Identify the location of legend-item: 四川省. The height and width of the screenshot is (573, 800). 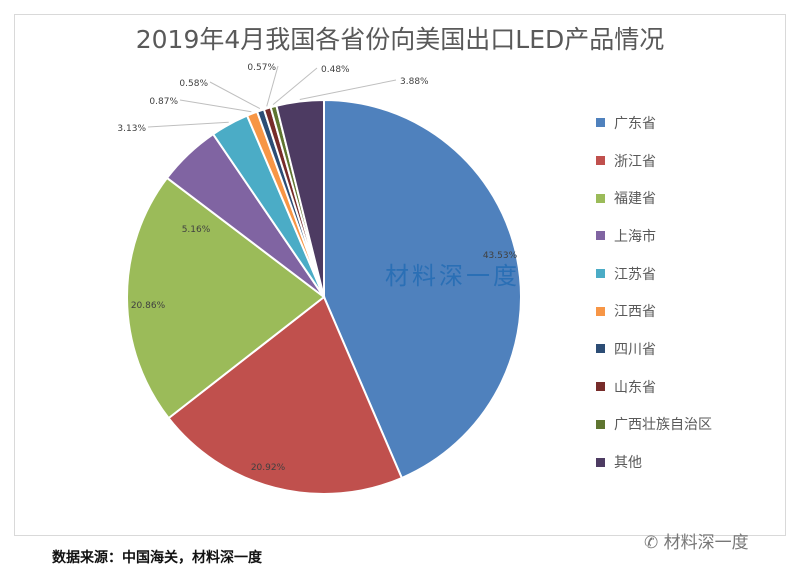
(654, 349).